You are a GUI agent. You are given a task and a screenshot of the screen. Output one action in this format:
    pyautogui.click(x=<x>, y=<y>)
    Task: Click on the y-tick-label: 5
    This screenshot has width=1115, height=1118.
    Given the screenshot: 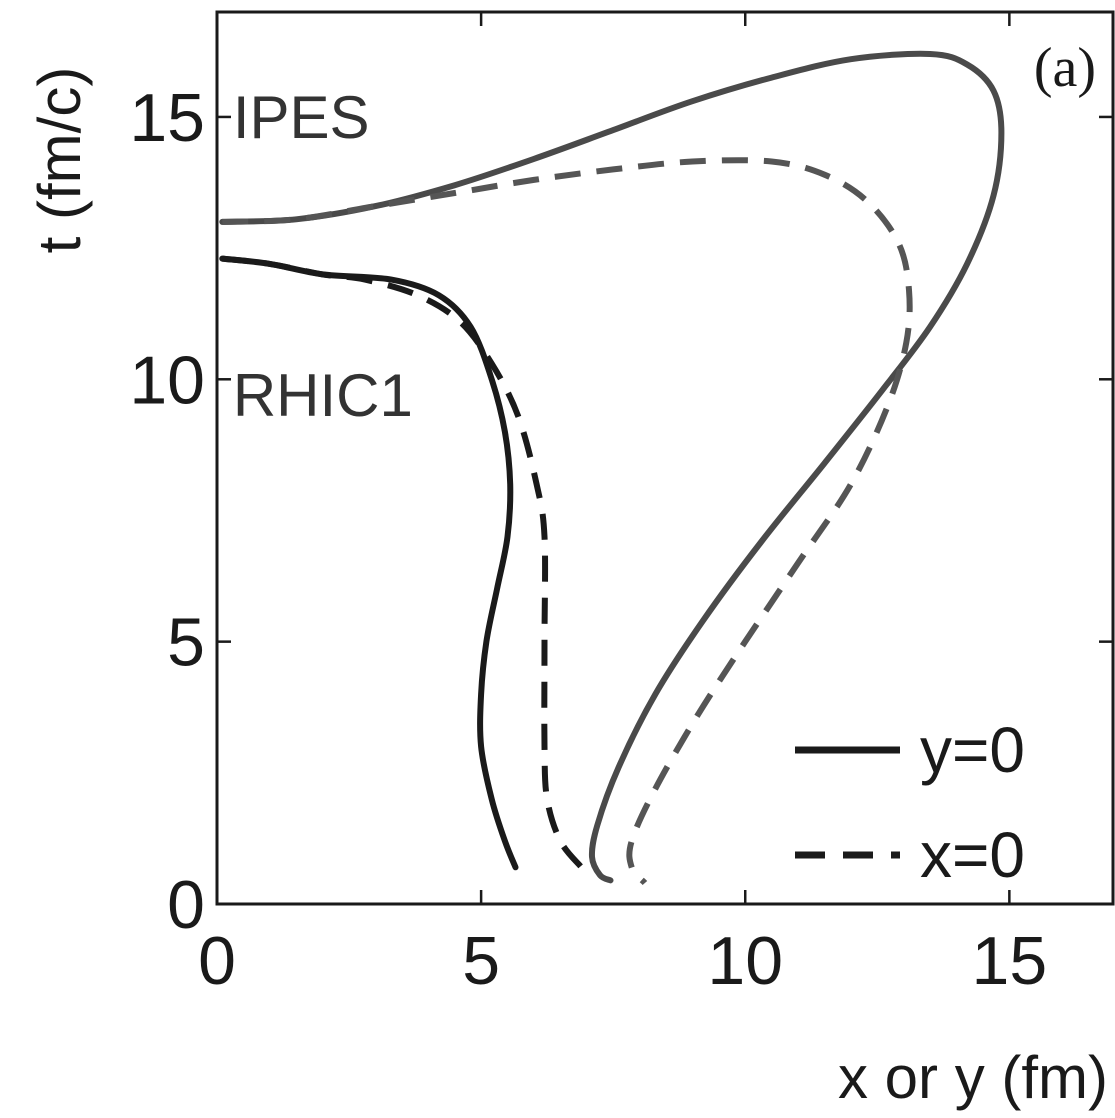 What is the action you would take?
    pyautogui.click(x=186, y=643)
    